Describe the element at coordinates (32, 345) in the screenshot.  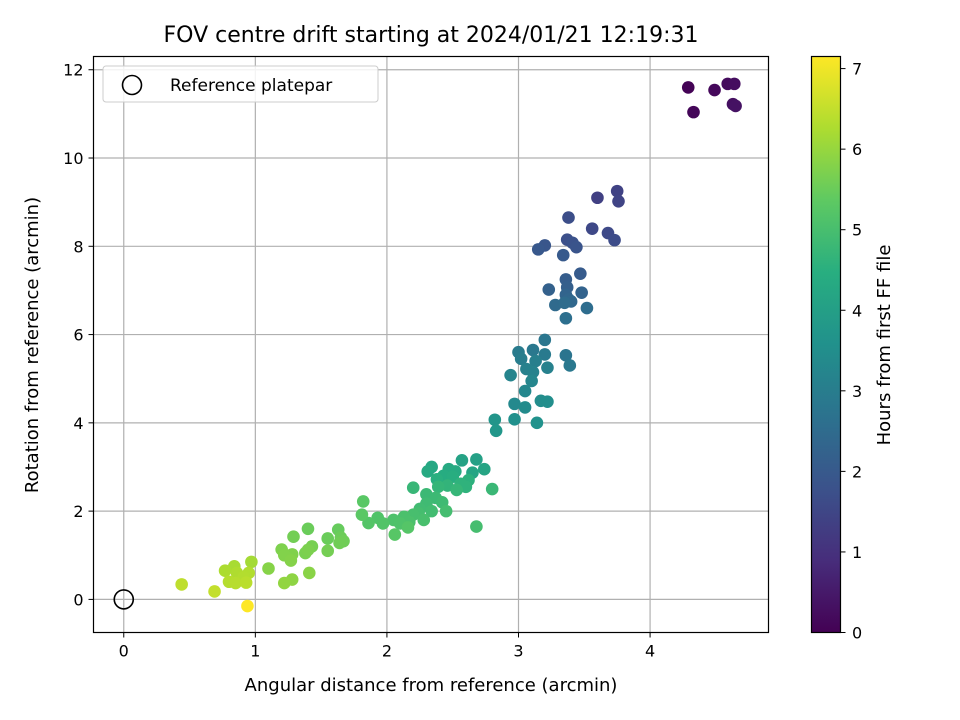
I see `y-axis-label: Rotation from reference (arcmin)` at that location.